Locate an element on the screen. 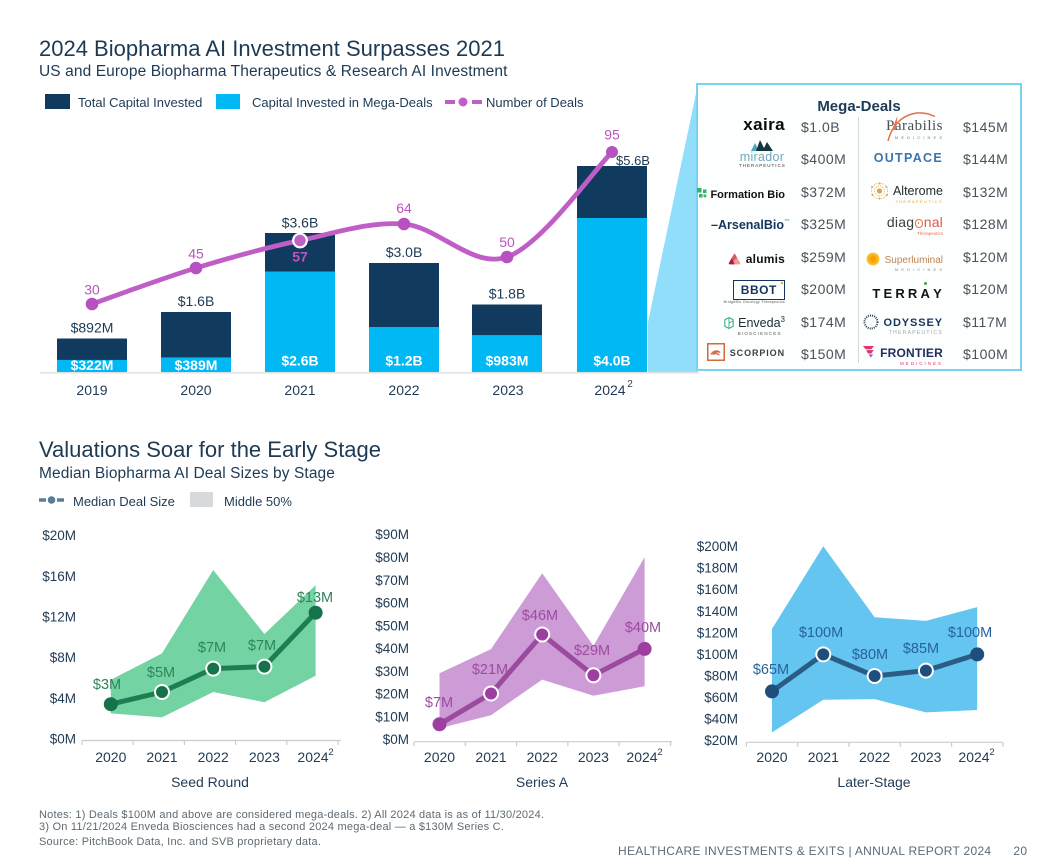 This screenshot has width=1048, height=868. svg-text: $65M is located at coordinates (771, 670).